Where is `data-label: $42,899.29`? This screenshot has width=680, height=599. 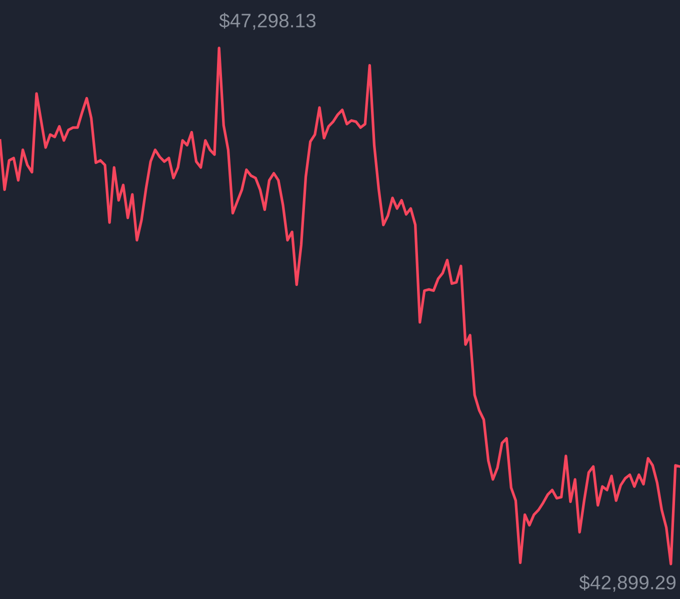
data-label: $42,899.29 is located at coordinates (627, 583).